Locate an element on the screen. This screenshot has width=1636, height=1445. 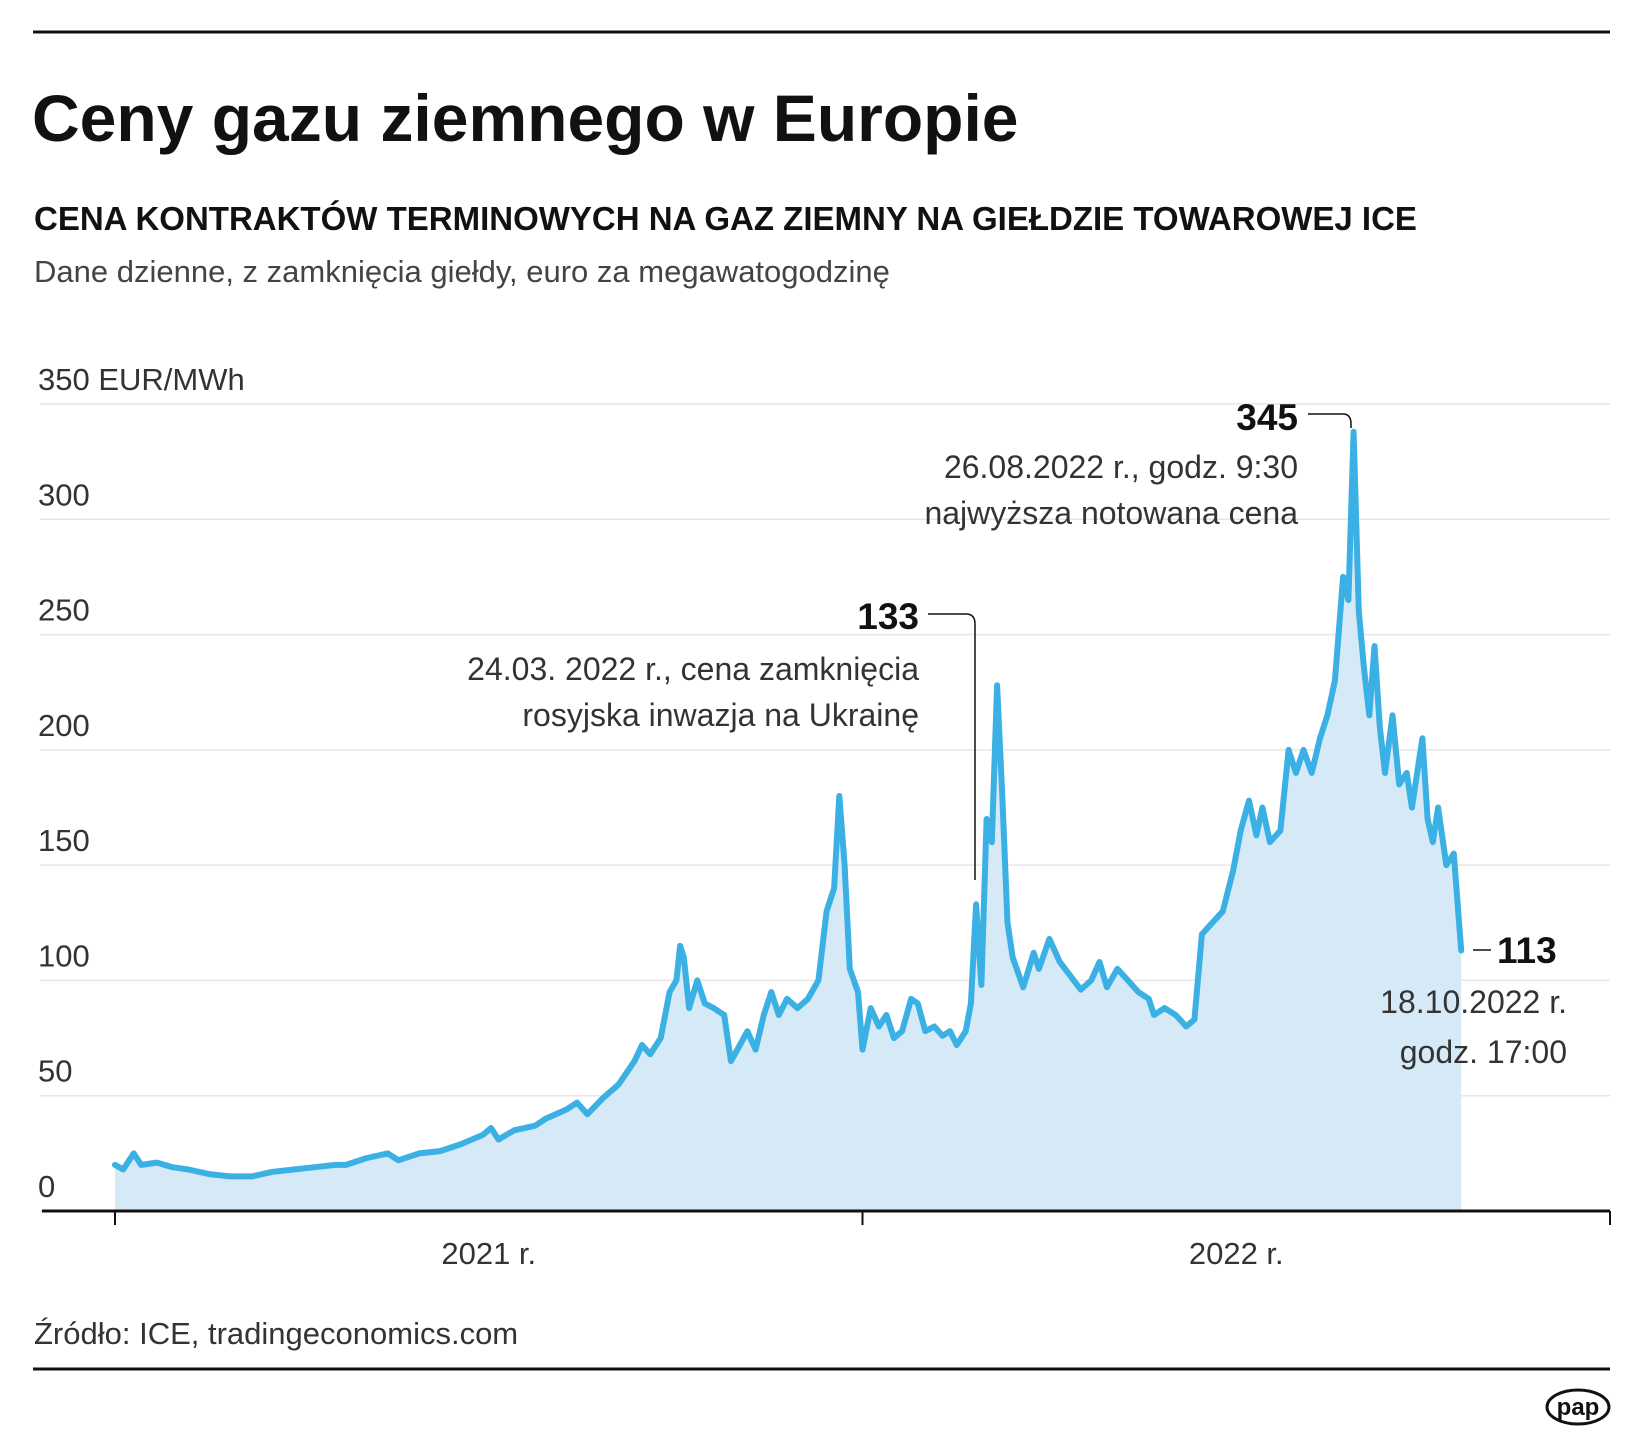
annotation-text: godz. 17:00 is located at coordinates (1483, 1052).